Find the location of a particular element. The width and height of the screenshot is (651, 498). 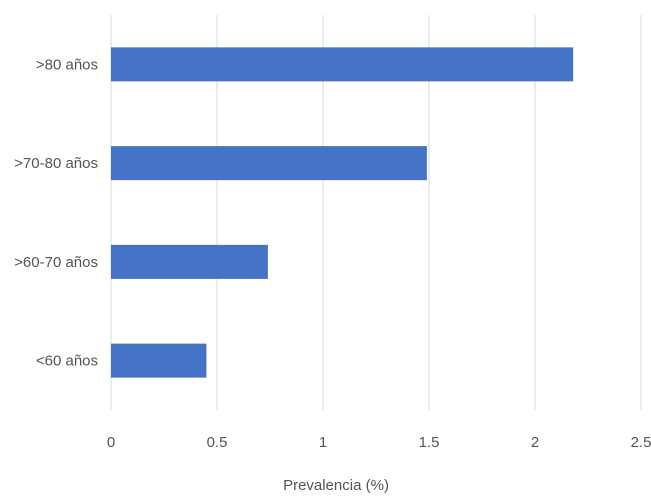

x-tick-label: 0 is located at coordinates (111, 442).